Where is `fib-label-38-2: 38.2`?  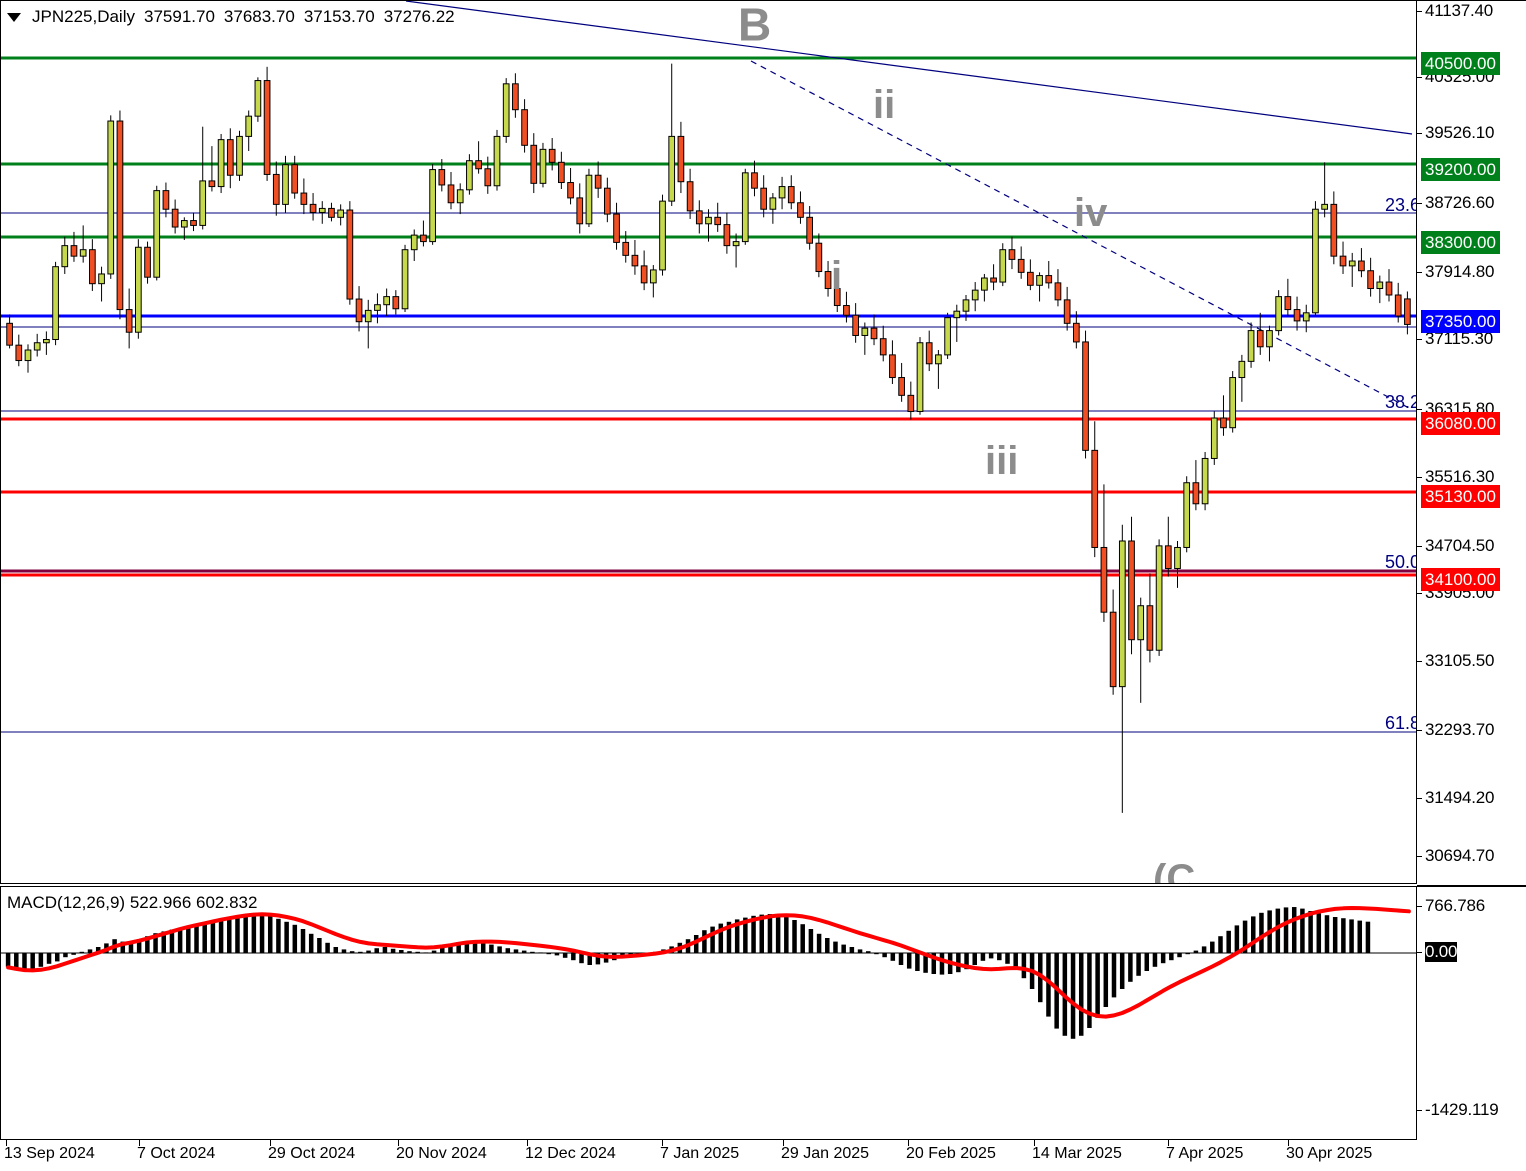
fib-label-38-2: 38.2 is located at coordinates (1400, 402).